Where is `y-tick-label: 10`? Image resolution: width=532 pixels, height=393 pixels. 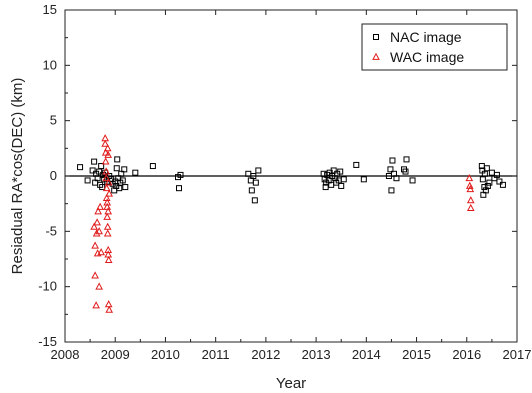 y-tick-label: 10 is located at coordinates (50, 64).